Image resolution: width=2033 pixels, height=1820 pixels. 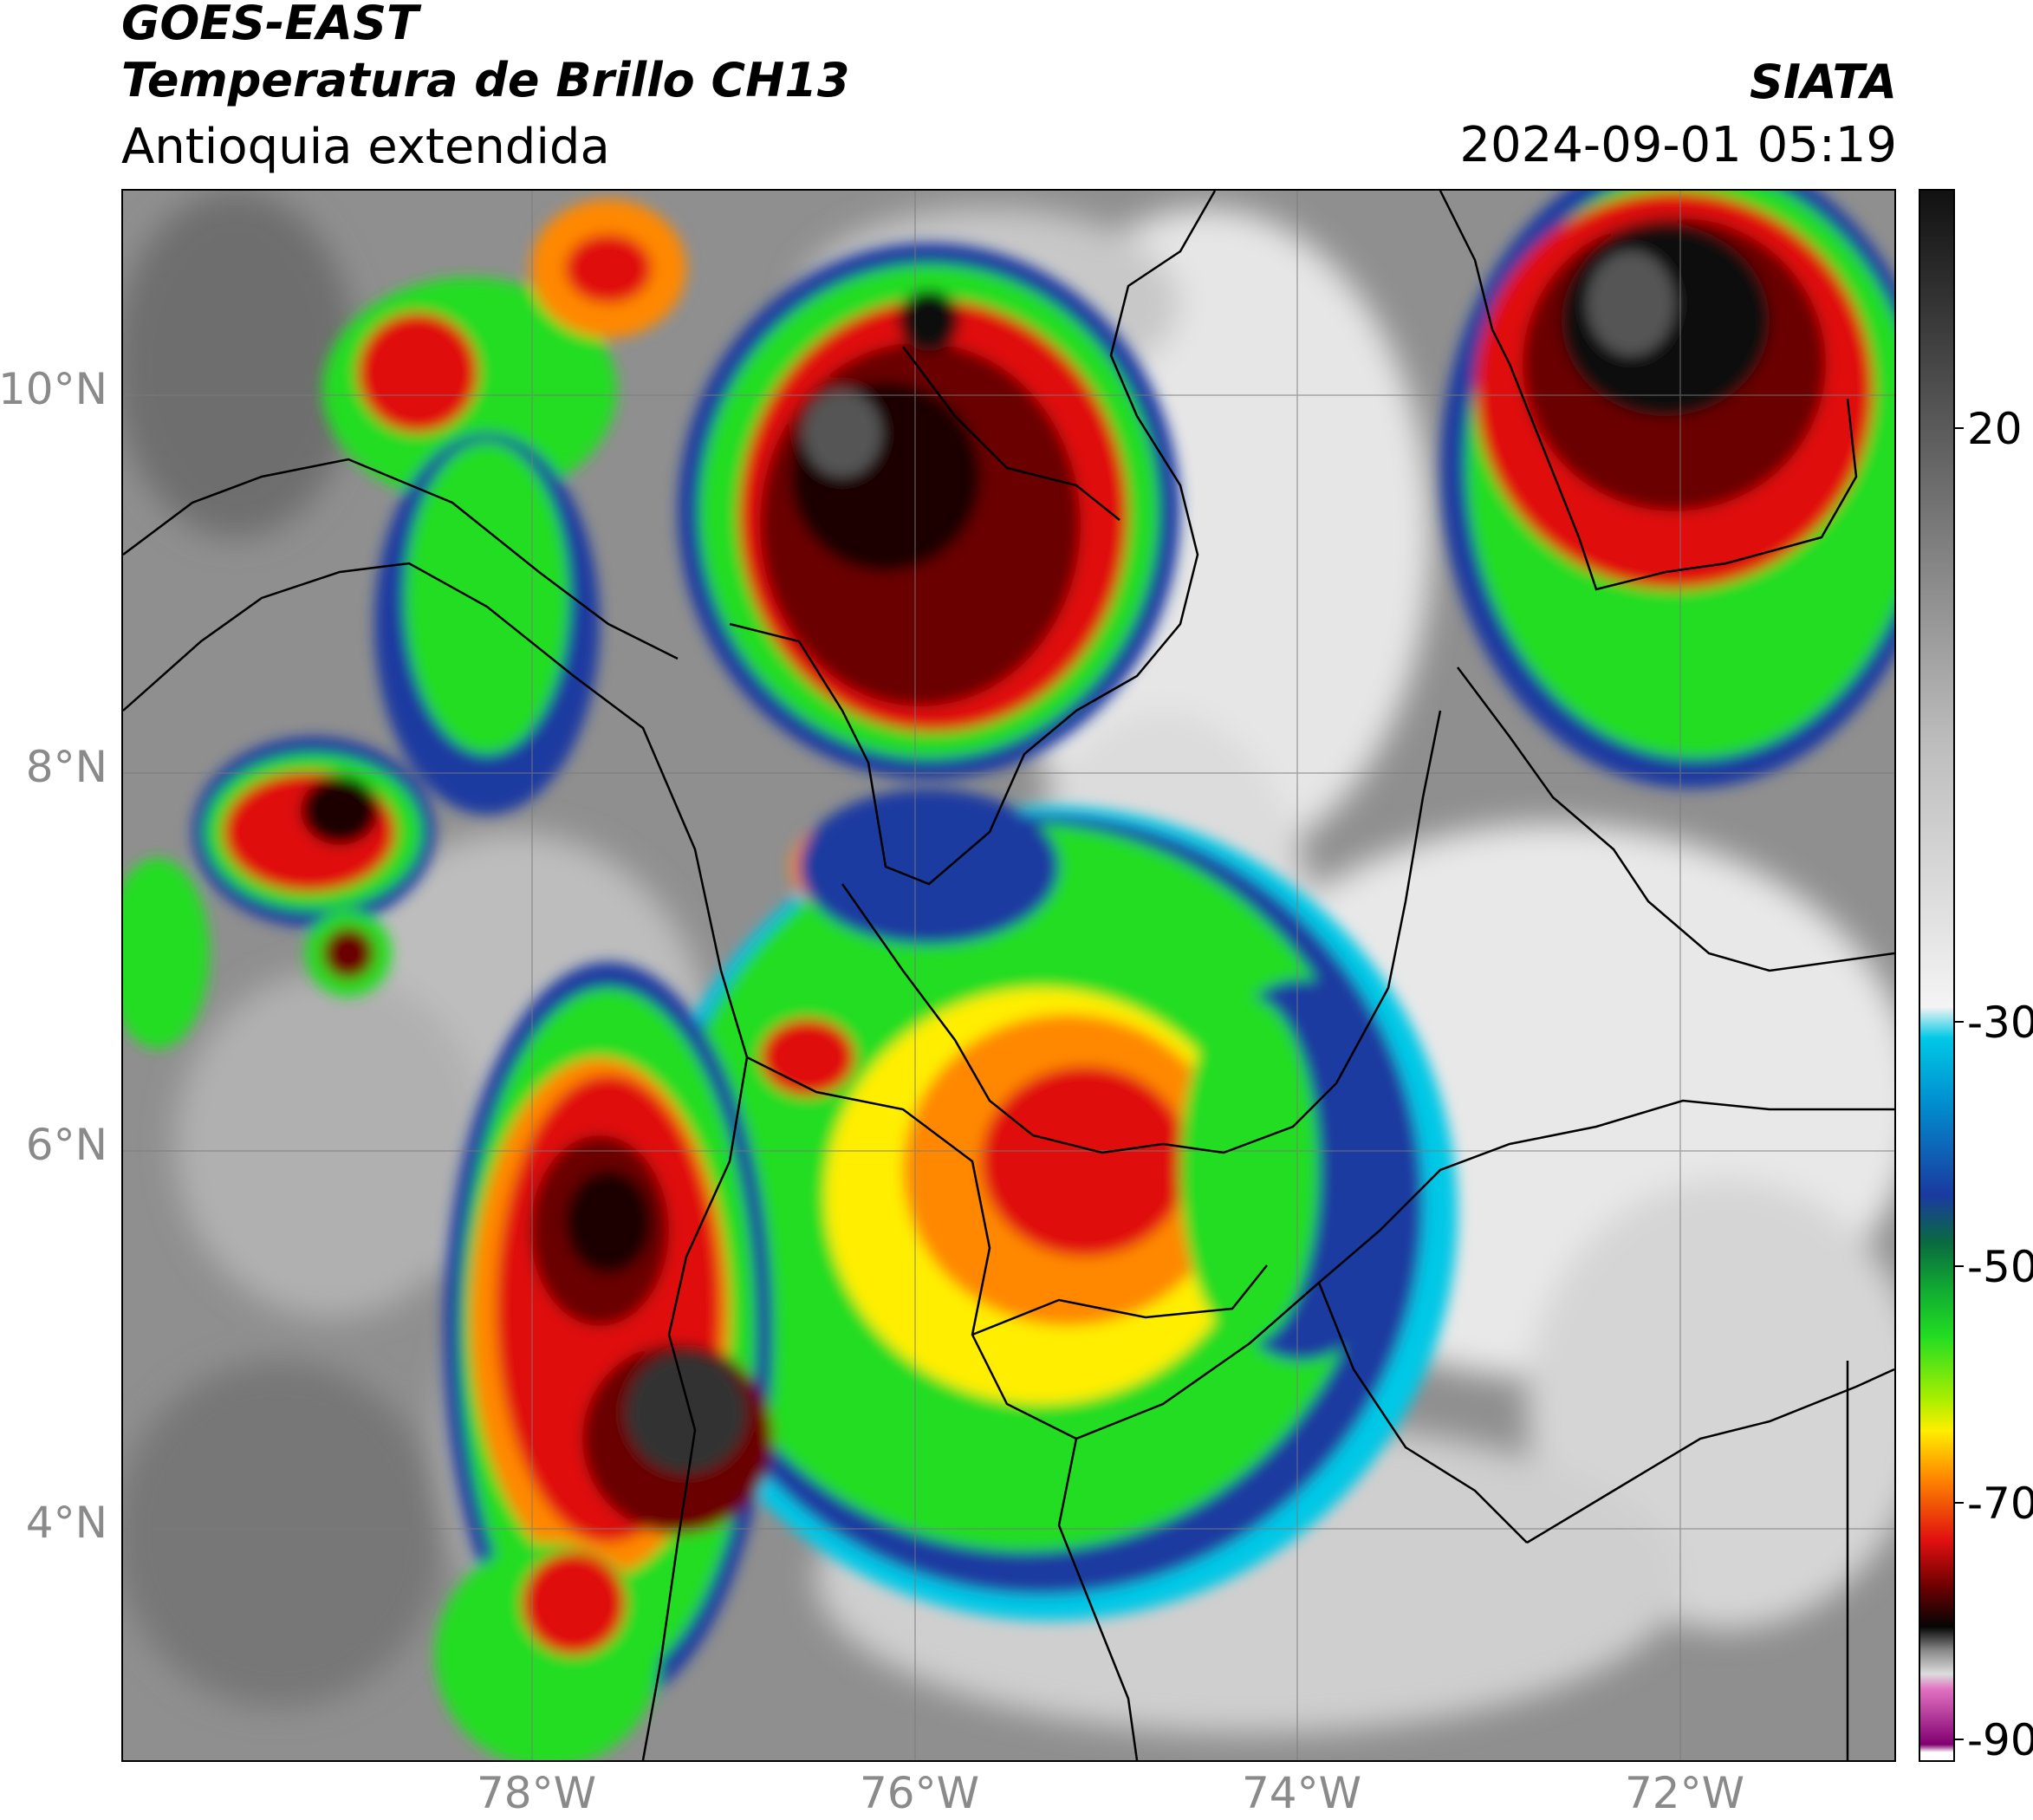 I want to click on colorbar-tick-minus30, so click(x=1959, y=1022).